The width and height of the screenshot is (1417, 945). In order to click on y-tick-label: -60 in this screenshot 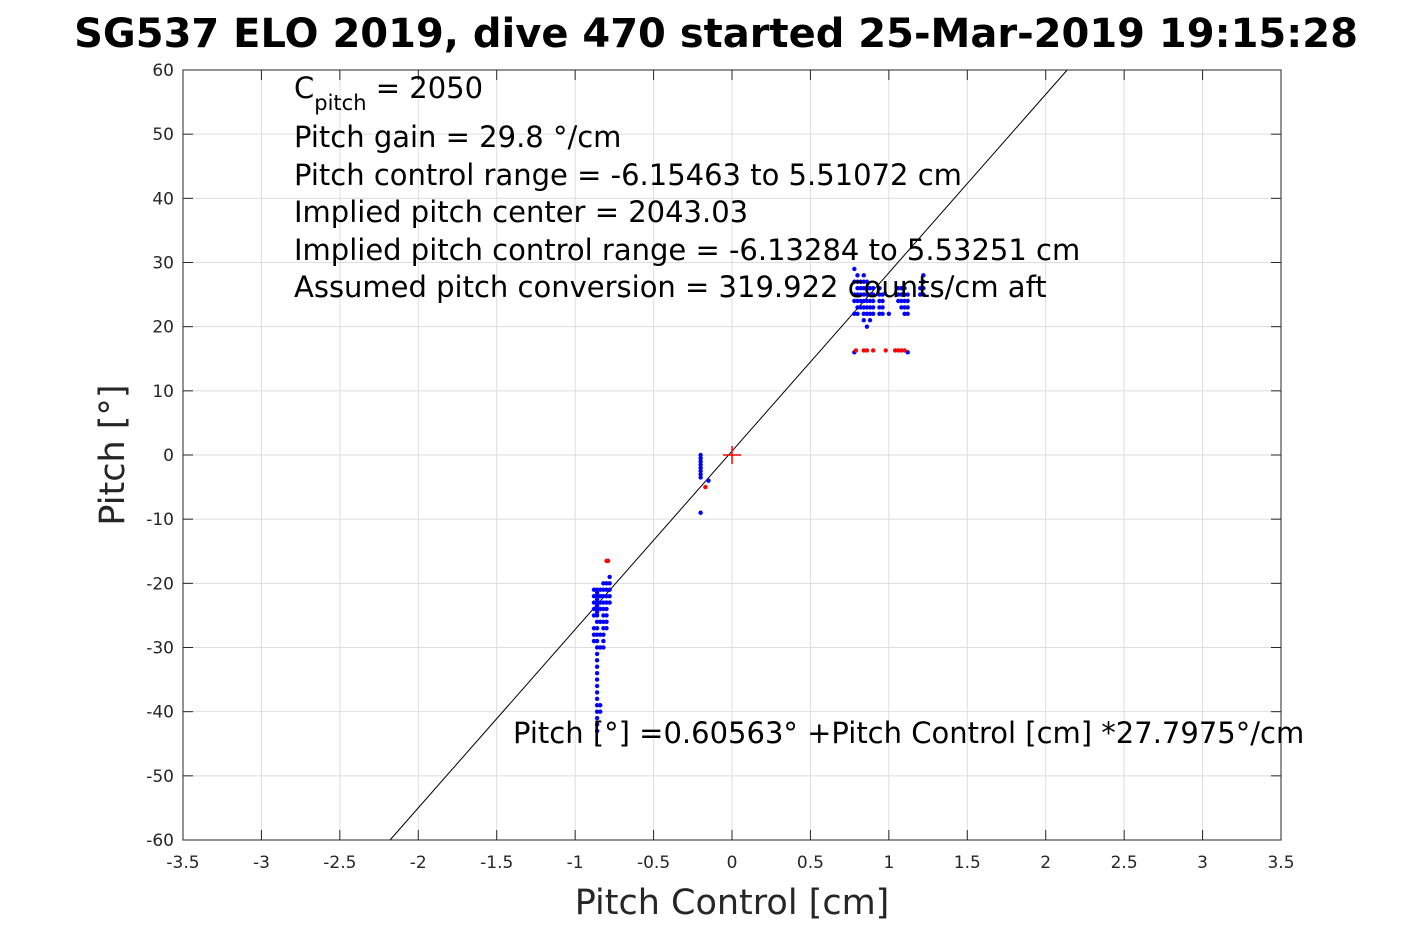, I will do `click(160, 841)`.